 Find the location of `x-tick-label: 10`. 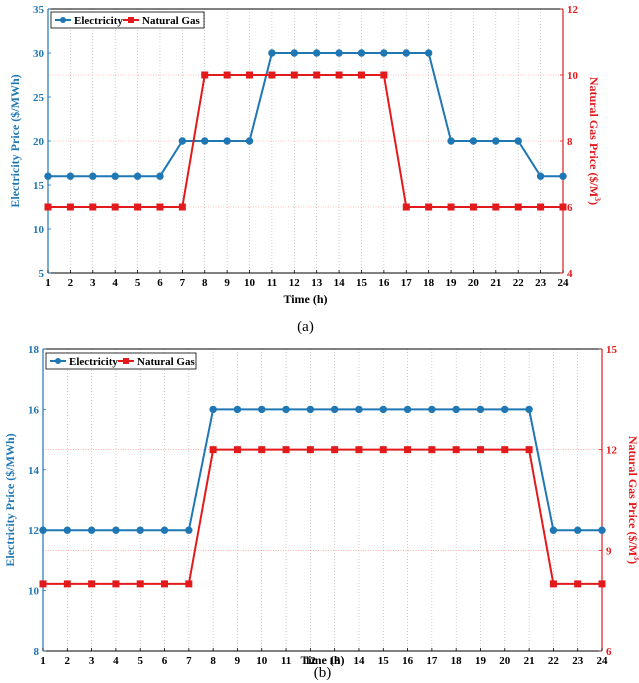

x-tick-label: 10 is located at coordinates (250, 283).